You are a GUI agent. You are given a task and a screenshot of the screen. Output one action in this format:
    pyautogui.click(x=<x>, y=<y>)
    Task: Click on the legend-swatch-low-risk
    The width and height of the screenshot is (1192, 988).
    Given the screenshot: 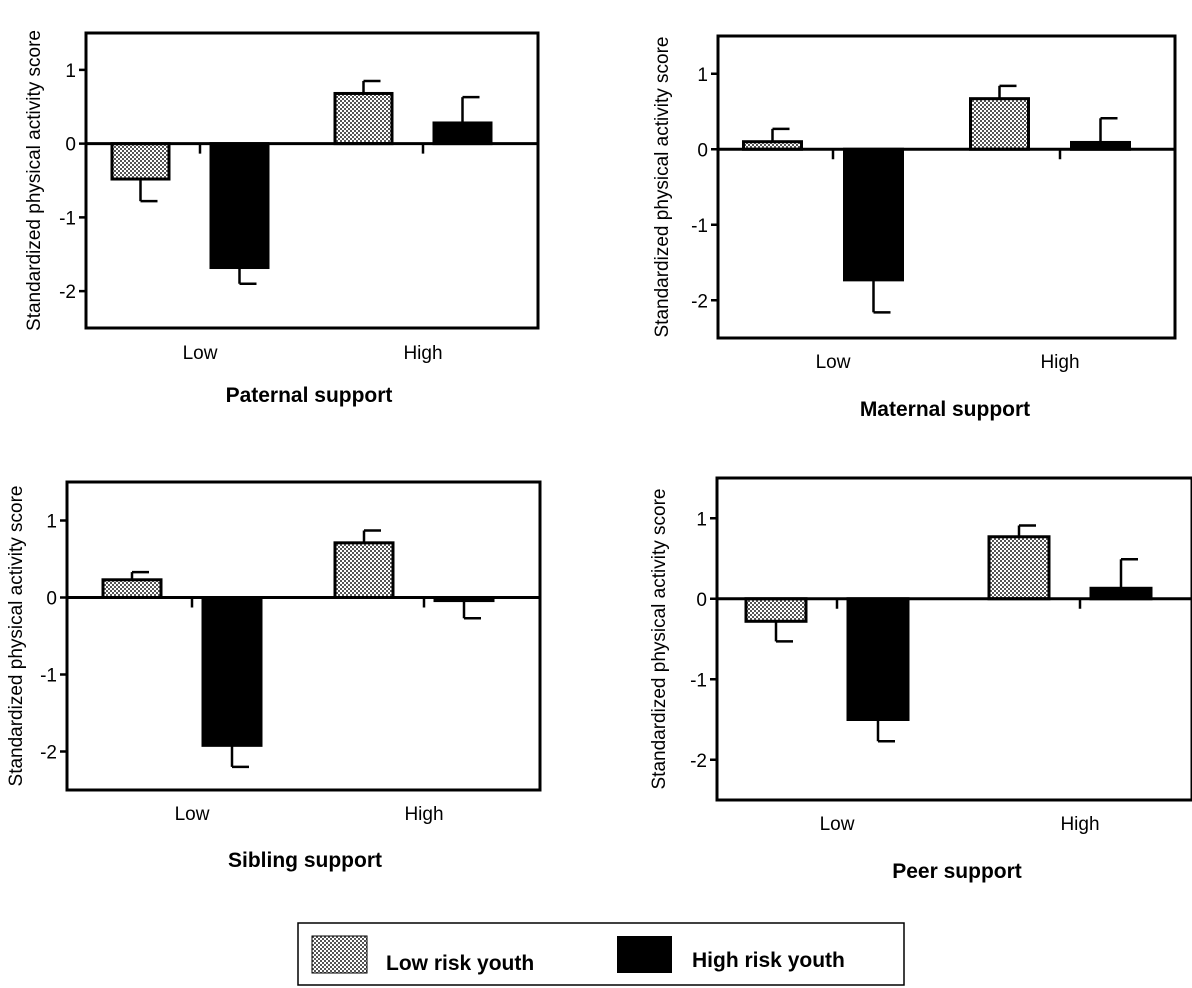 What is the action you would take?
    pyautogui.click(x=339, y=954)
    